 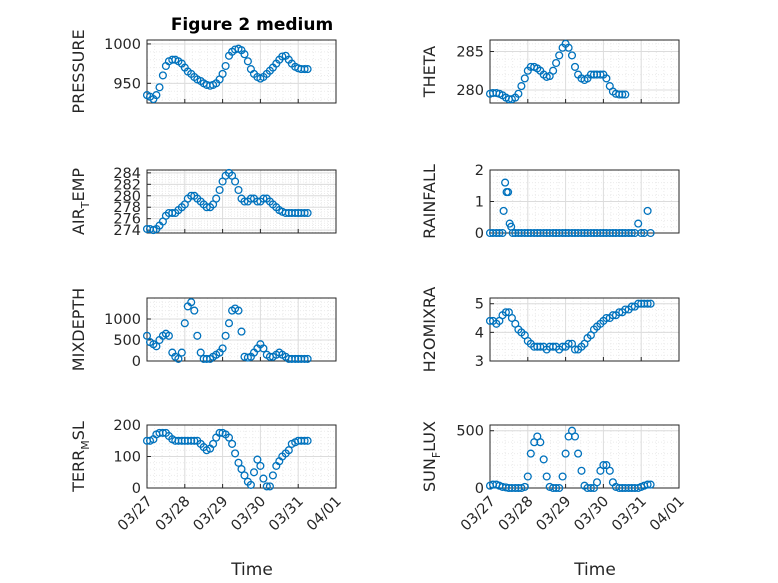 What do you see at coordinates (80, 457) in the screenshot?
I see `y-axis-label: TERRMSL` at bounding box center [80, 457].